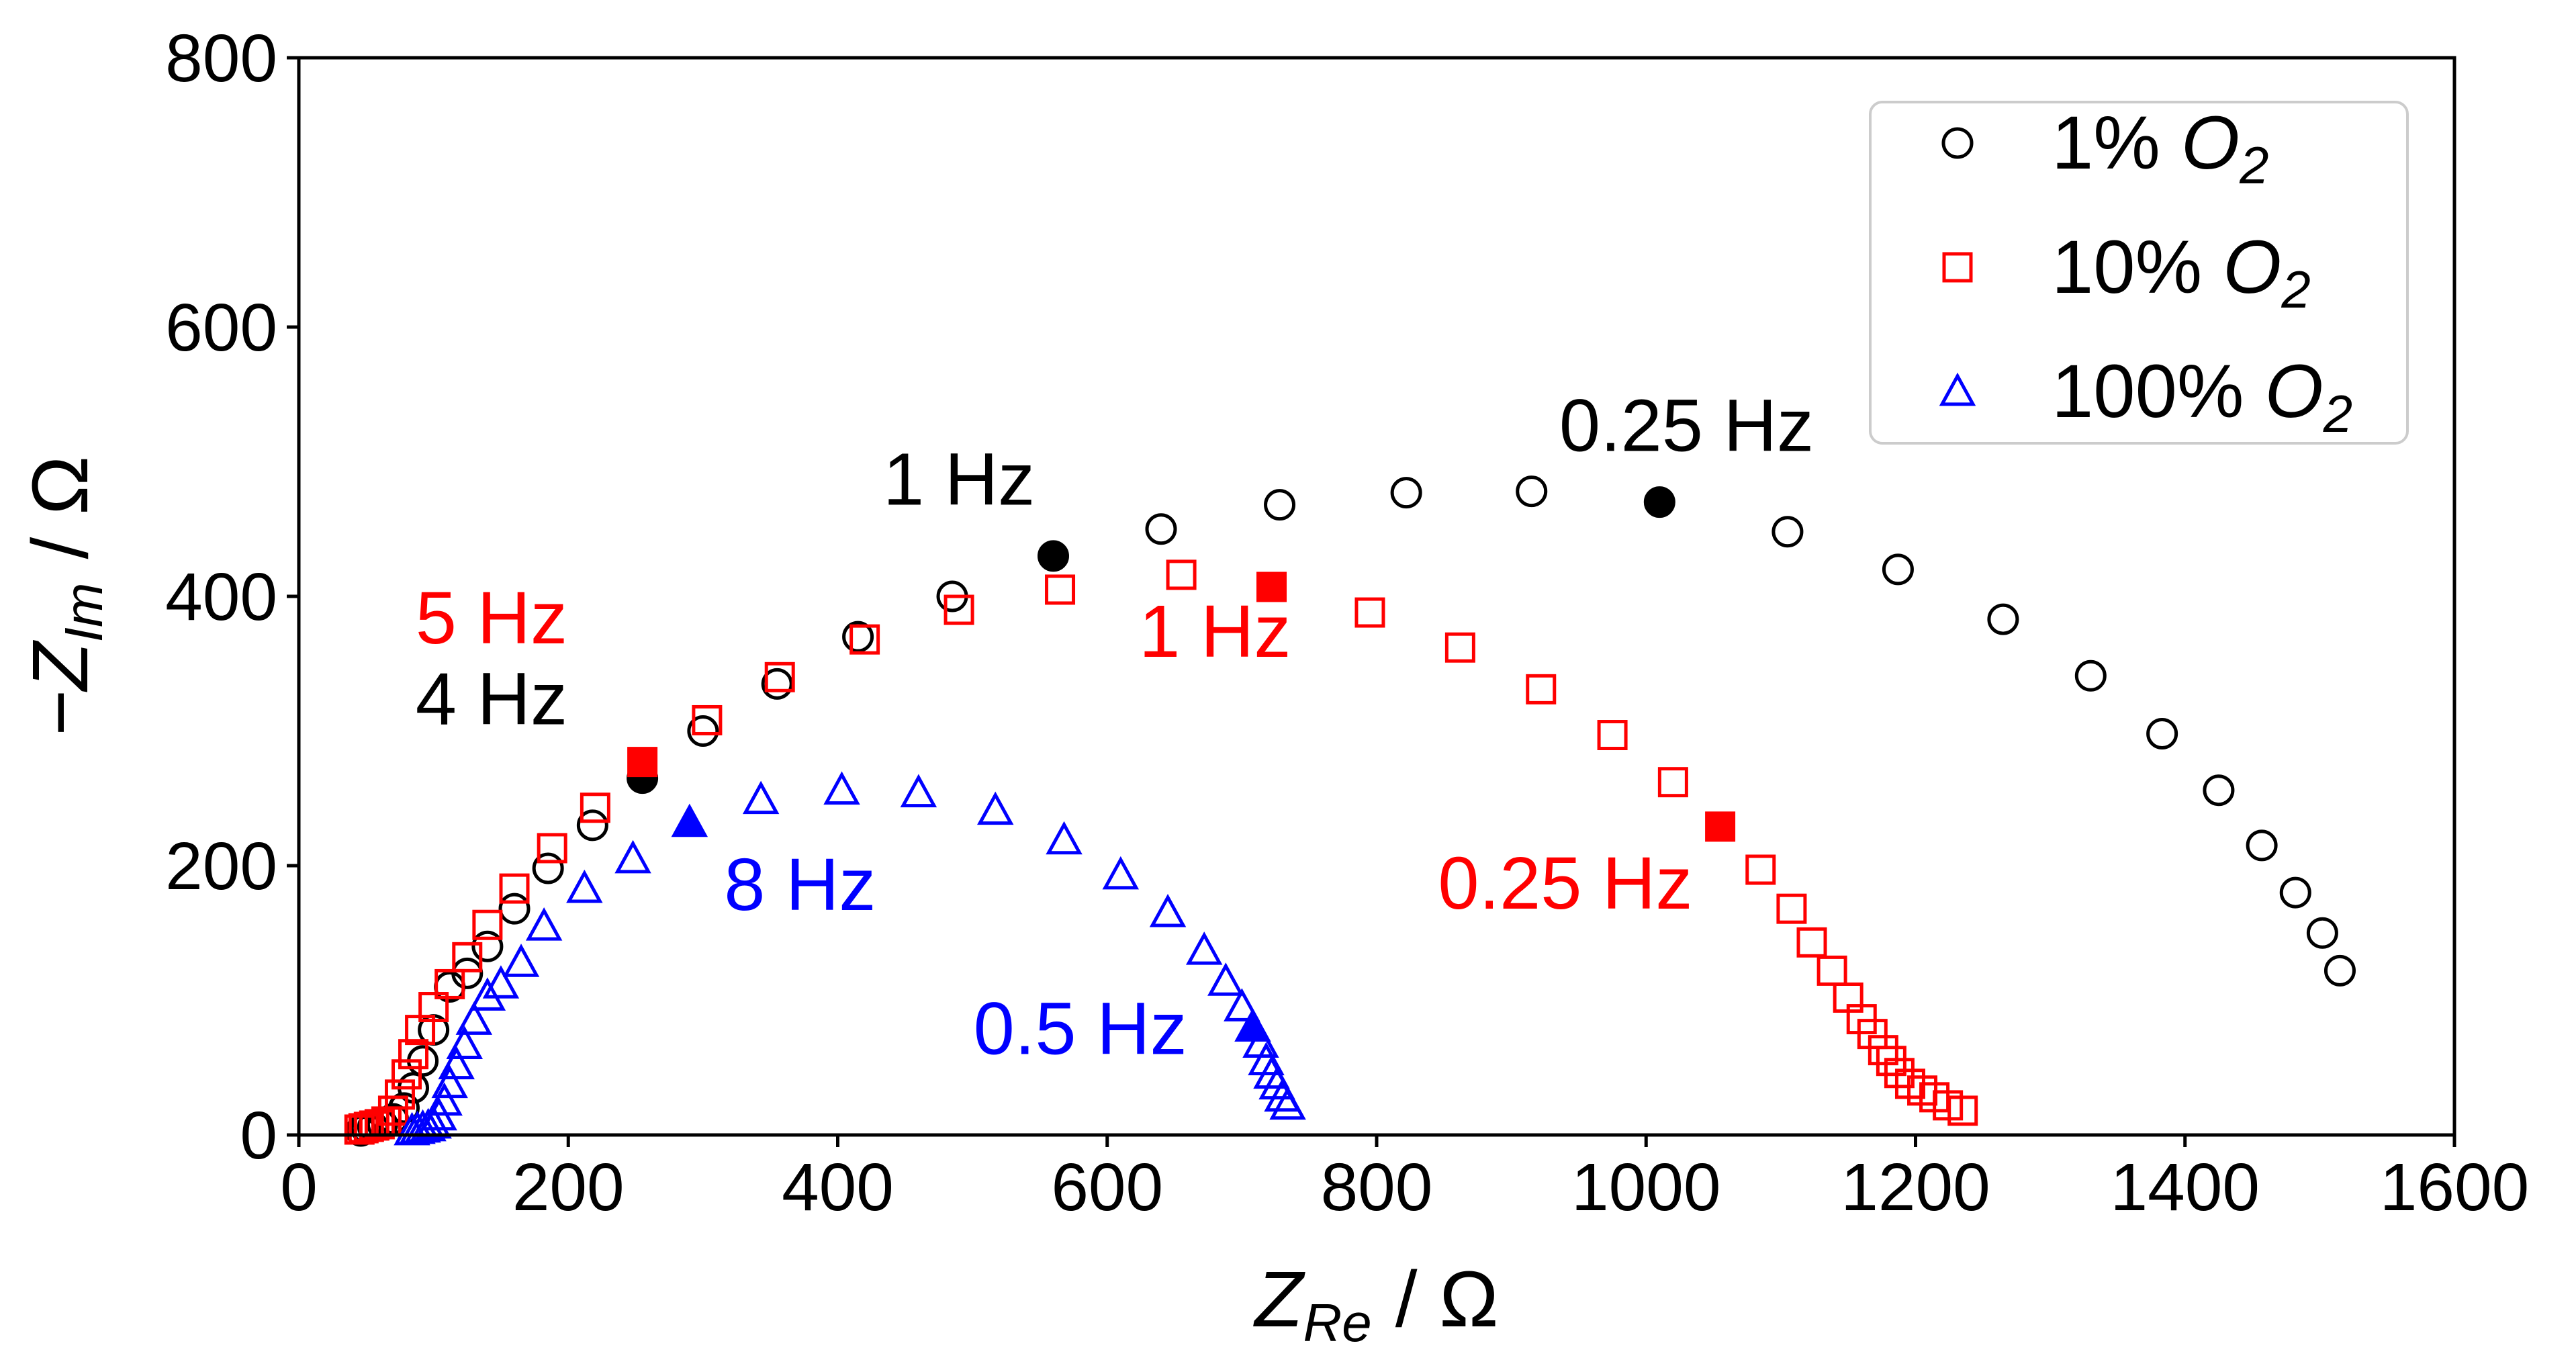 The width and height of the screenshot is (2576, 1368). Describe the element at coordinates (1447, 1299) in the screenshot. I see `x-axis-label-unit: / Ω` at that location.